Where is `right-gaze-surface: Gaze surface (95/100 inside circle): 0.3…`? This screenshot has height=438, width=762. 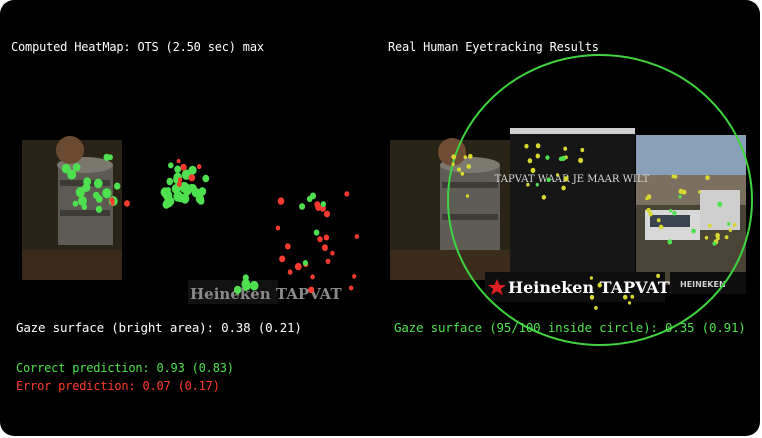 right-gaze-surface: Gaze surface (95/100 inside circle): 0.3… is located at coordinates (570, 327).